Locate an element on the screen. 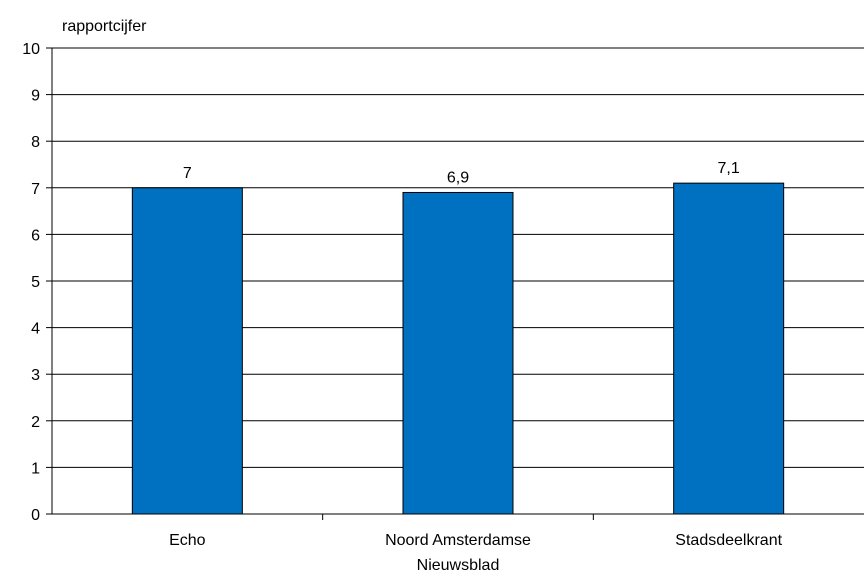 Image resolution: width=864 pixels, height=575 pixels. y-tick-label: 2 is located at coordinates (35, 422).